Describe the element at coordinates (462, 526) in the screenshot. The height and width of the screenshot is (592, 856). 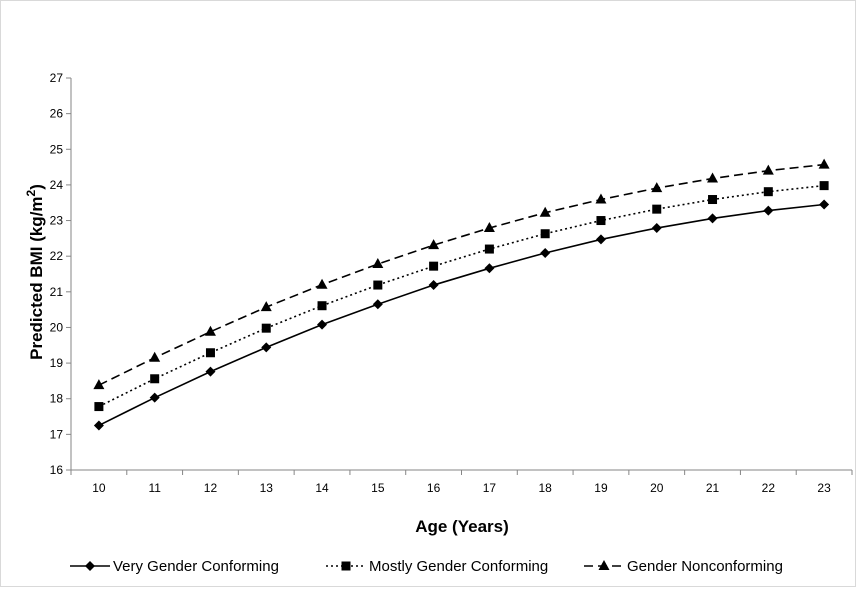
I see `x-axis-title: Age (Years)` at that location.